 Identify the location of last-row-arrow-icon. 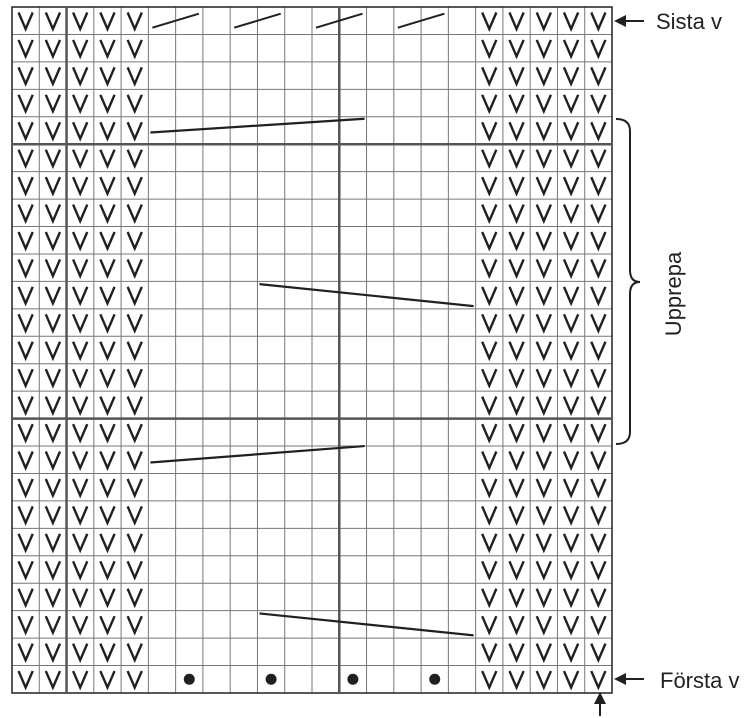
(629, 21).